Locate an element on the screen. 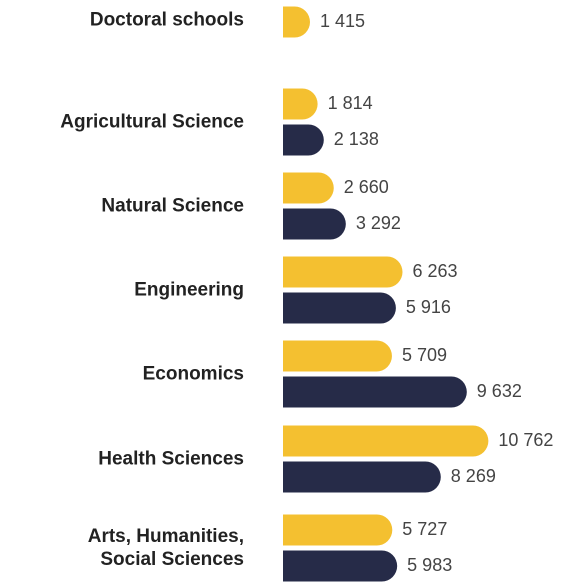  value-label: 5 709 is located at coordinates (424, 355).